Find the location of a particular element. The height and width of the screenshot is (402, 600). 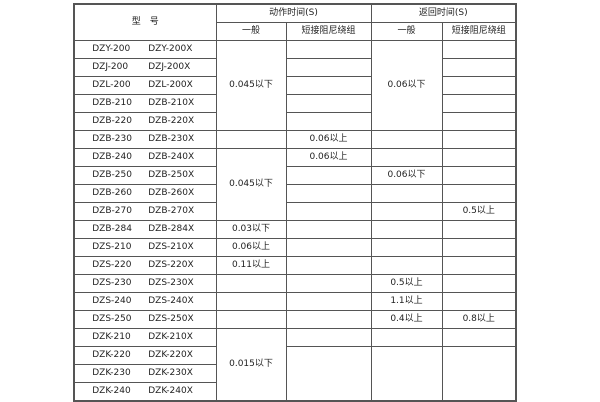

model-name: DZK-230 is located at coordinates (111, 373).